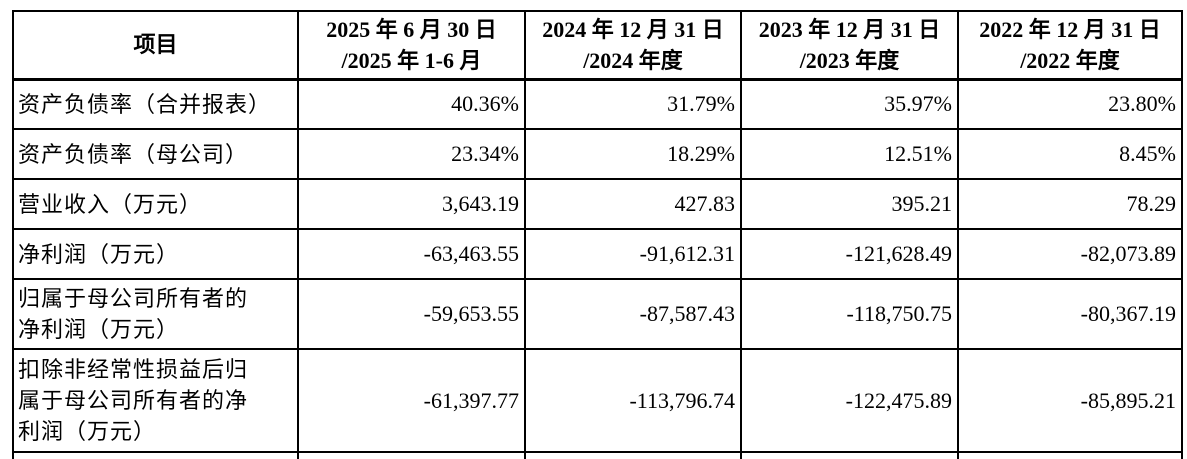 The width and height of the screenshot is (1187, 459). Describe the element at coordinates (155, 254) in the screenshot. I see `row-label-net-profit: 净利润（万元）` at that location.